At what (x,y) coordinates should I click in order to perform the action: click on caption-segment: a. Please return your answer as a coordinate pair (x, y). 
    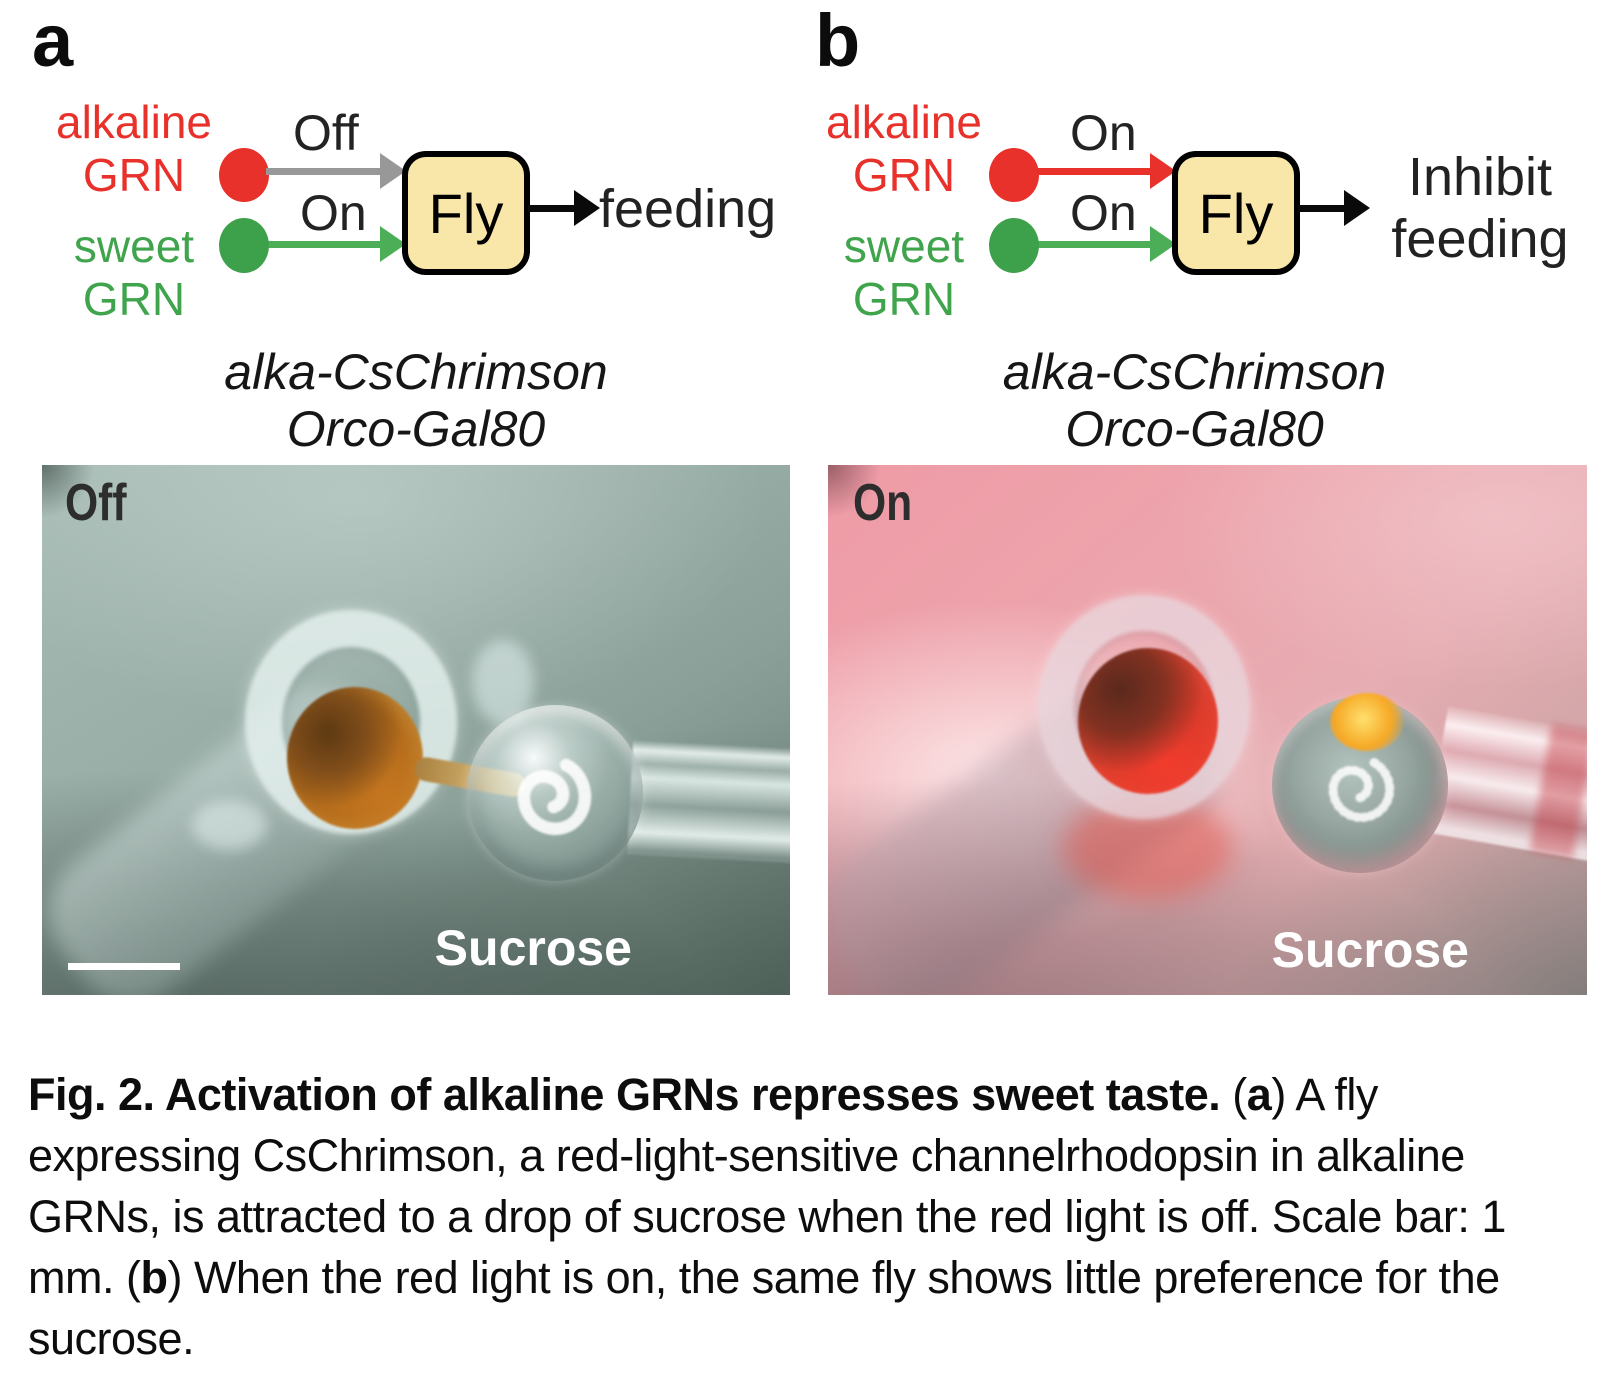
    Looking at the image, I should click on (1259, 1094).